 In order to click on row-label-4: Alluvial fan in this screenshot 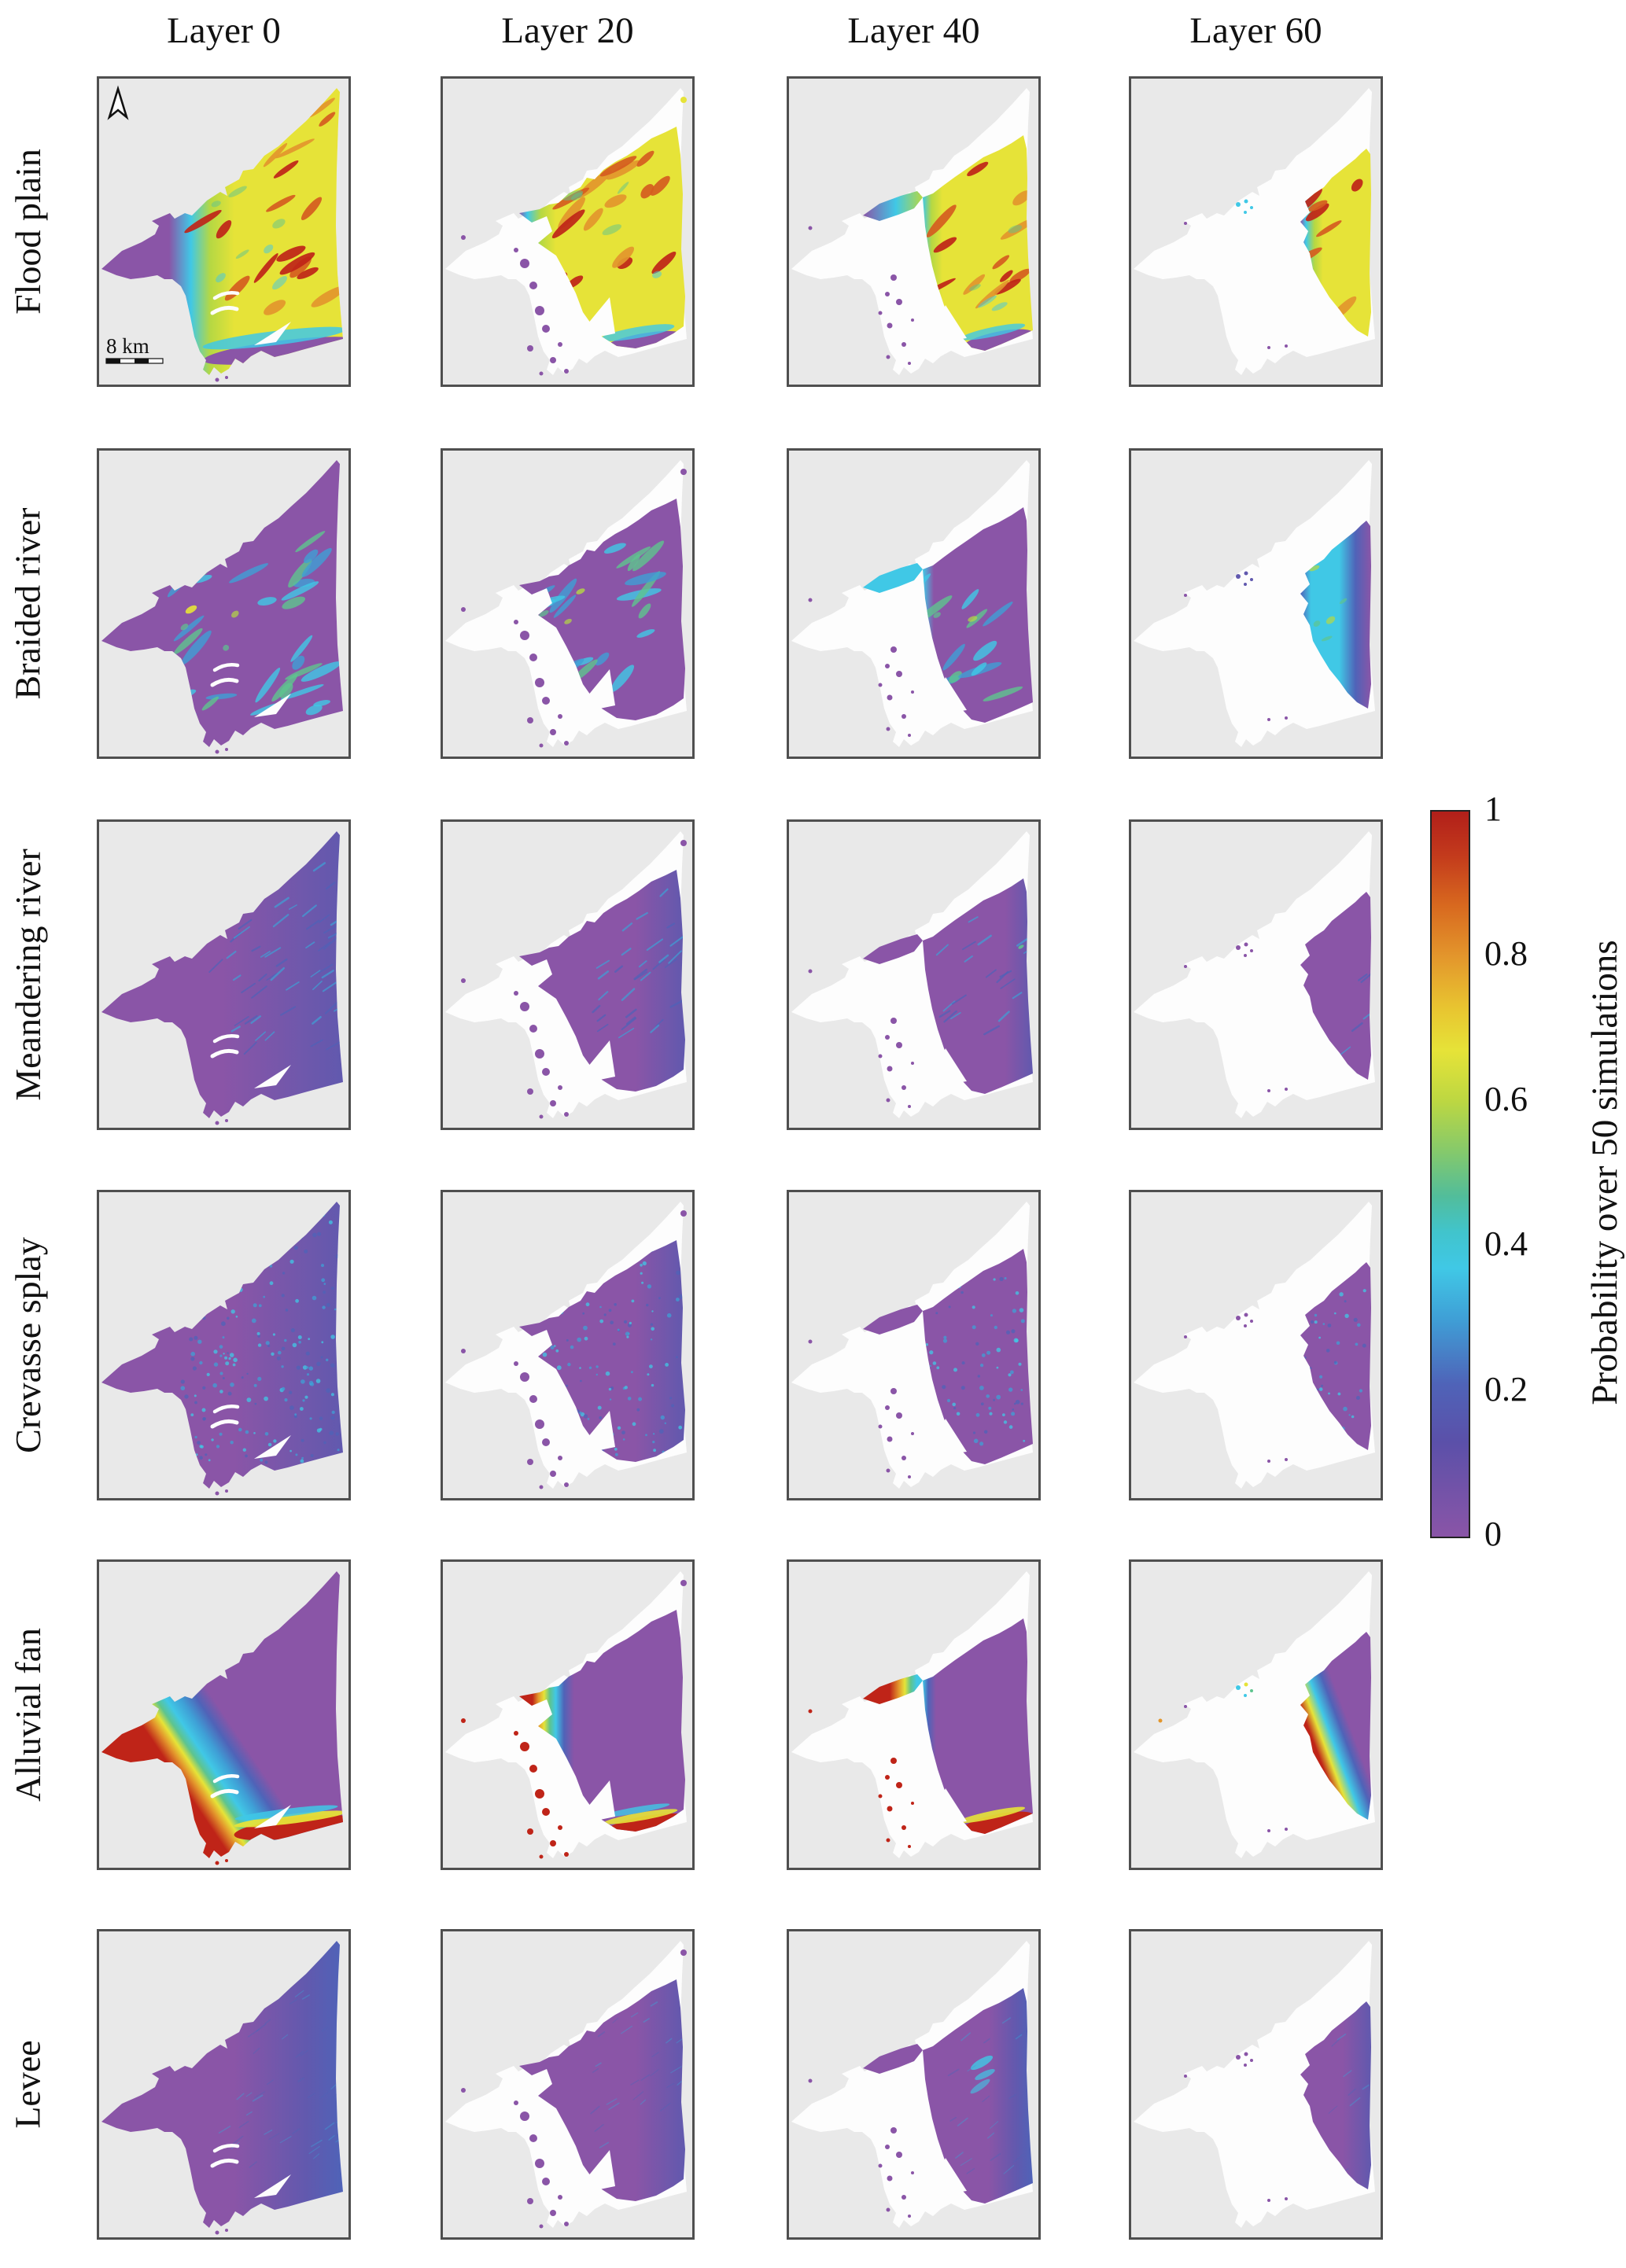, I will do `click(27, 1715)`.